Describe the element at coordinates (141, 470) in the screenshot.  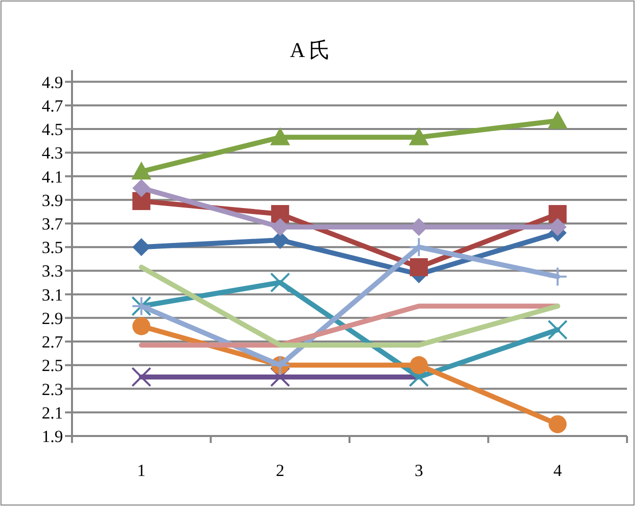
I see `x-tick-label: 1` at that location.